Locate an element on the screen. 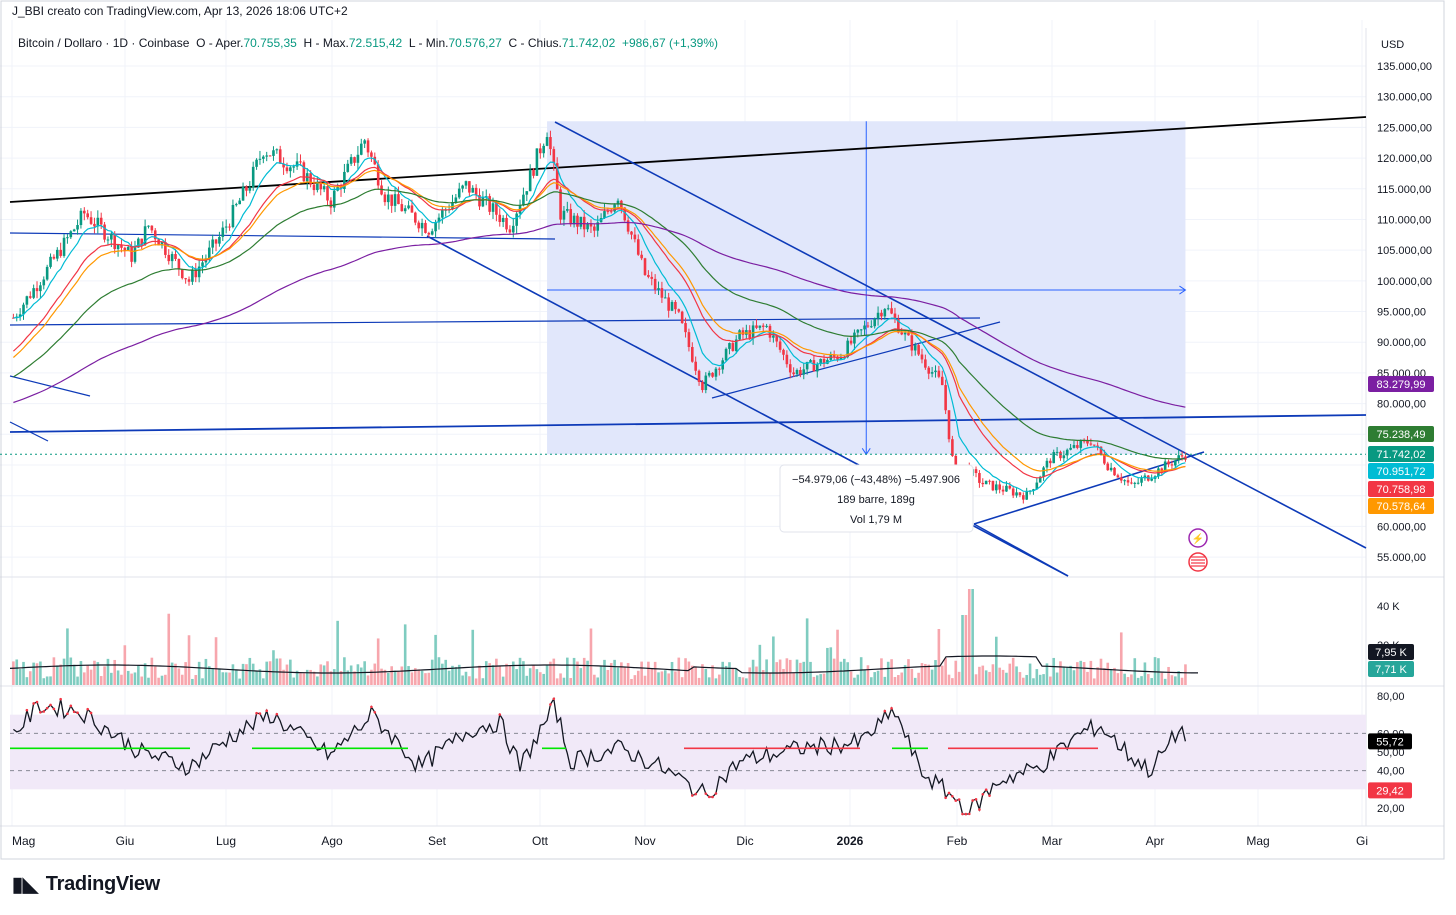  volume-badge is located at coordinates (1391, 652).